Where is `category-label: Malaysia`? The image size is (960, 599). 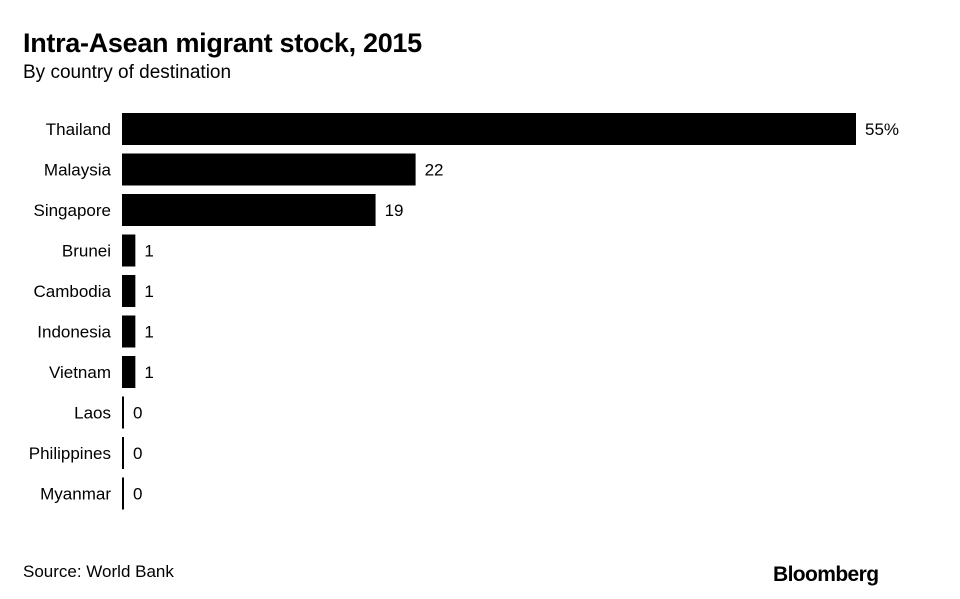 category-label: Malaysia is located at coordinates (78, 170).